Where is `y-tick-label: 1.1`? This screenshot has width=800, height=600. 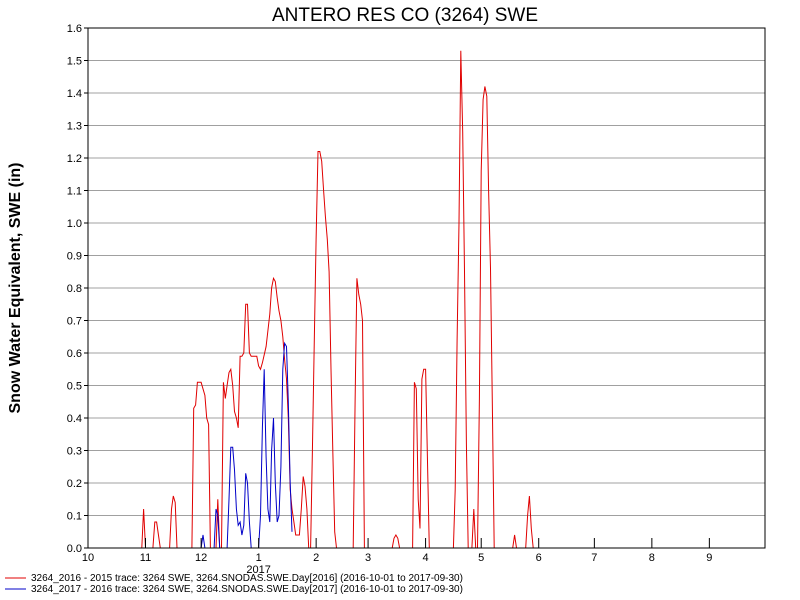 y-tick-label: 1.1 is located at coordinates (74, 192).